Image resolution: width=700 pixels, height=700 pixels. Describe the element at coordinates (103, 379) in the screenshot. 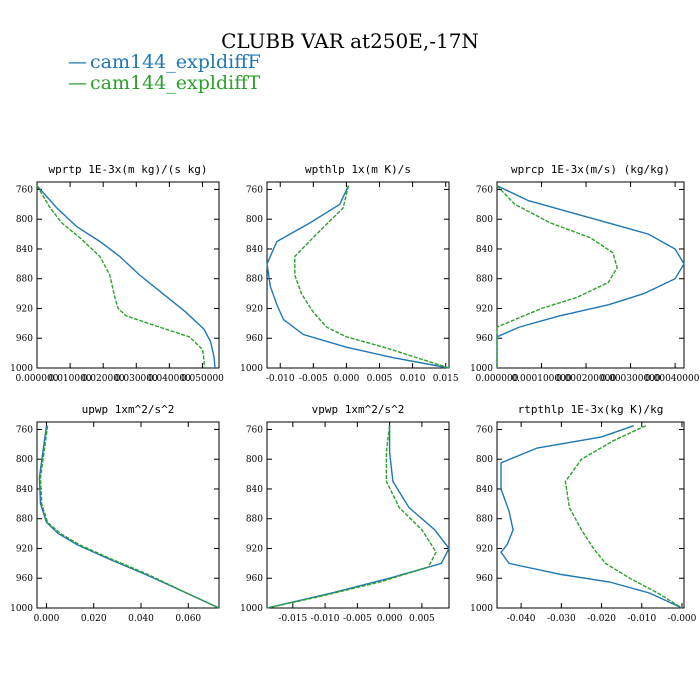

I see `x-tick-label: 0.020000` at that location.